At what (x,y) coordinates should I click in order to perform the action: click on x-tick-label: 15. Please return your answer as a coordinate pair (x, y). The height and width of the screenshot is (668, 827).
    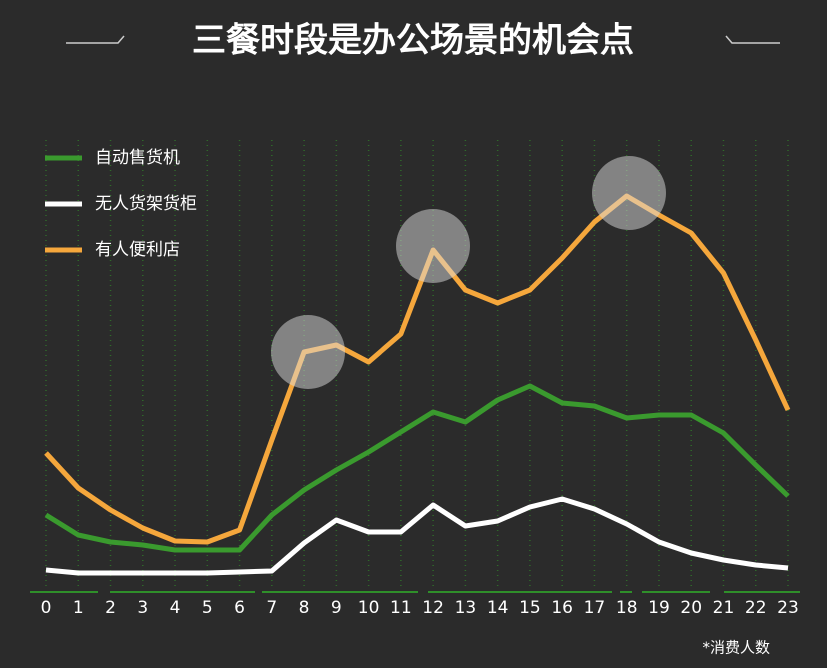
    Looking at the image, I should click on (530, 608).